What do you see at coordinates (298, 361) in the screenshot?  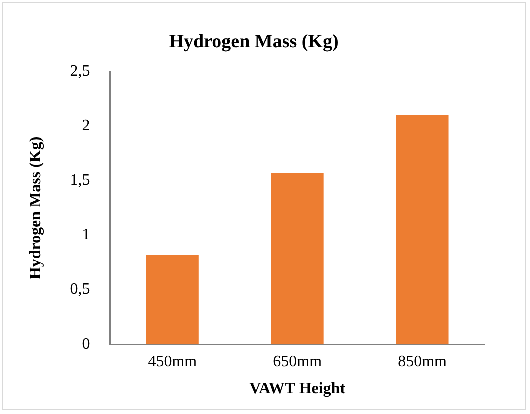 I see `x-tick-label: 650mm` at bounding box center [298, 361].